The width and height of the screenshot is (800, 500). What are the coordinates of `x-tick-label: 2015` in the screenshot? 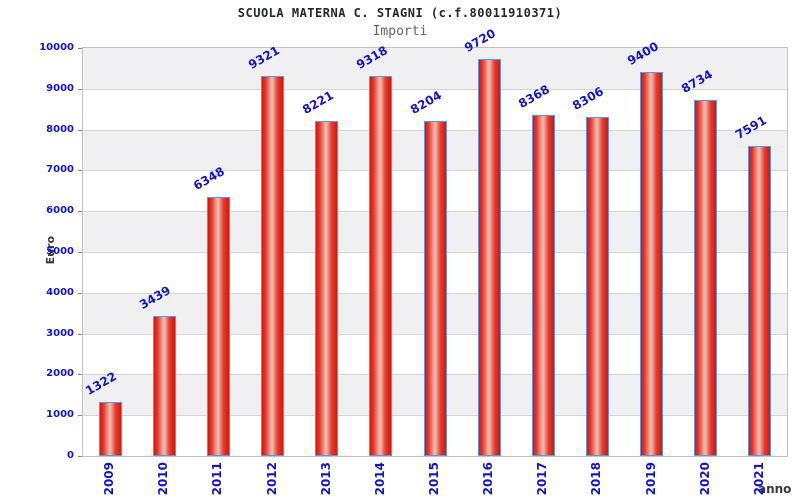 It's located at (434, 479).